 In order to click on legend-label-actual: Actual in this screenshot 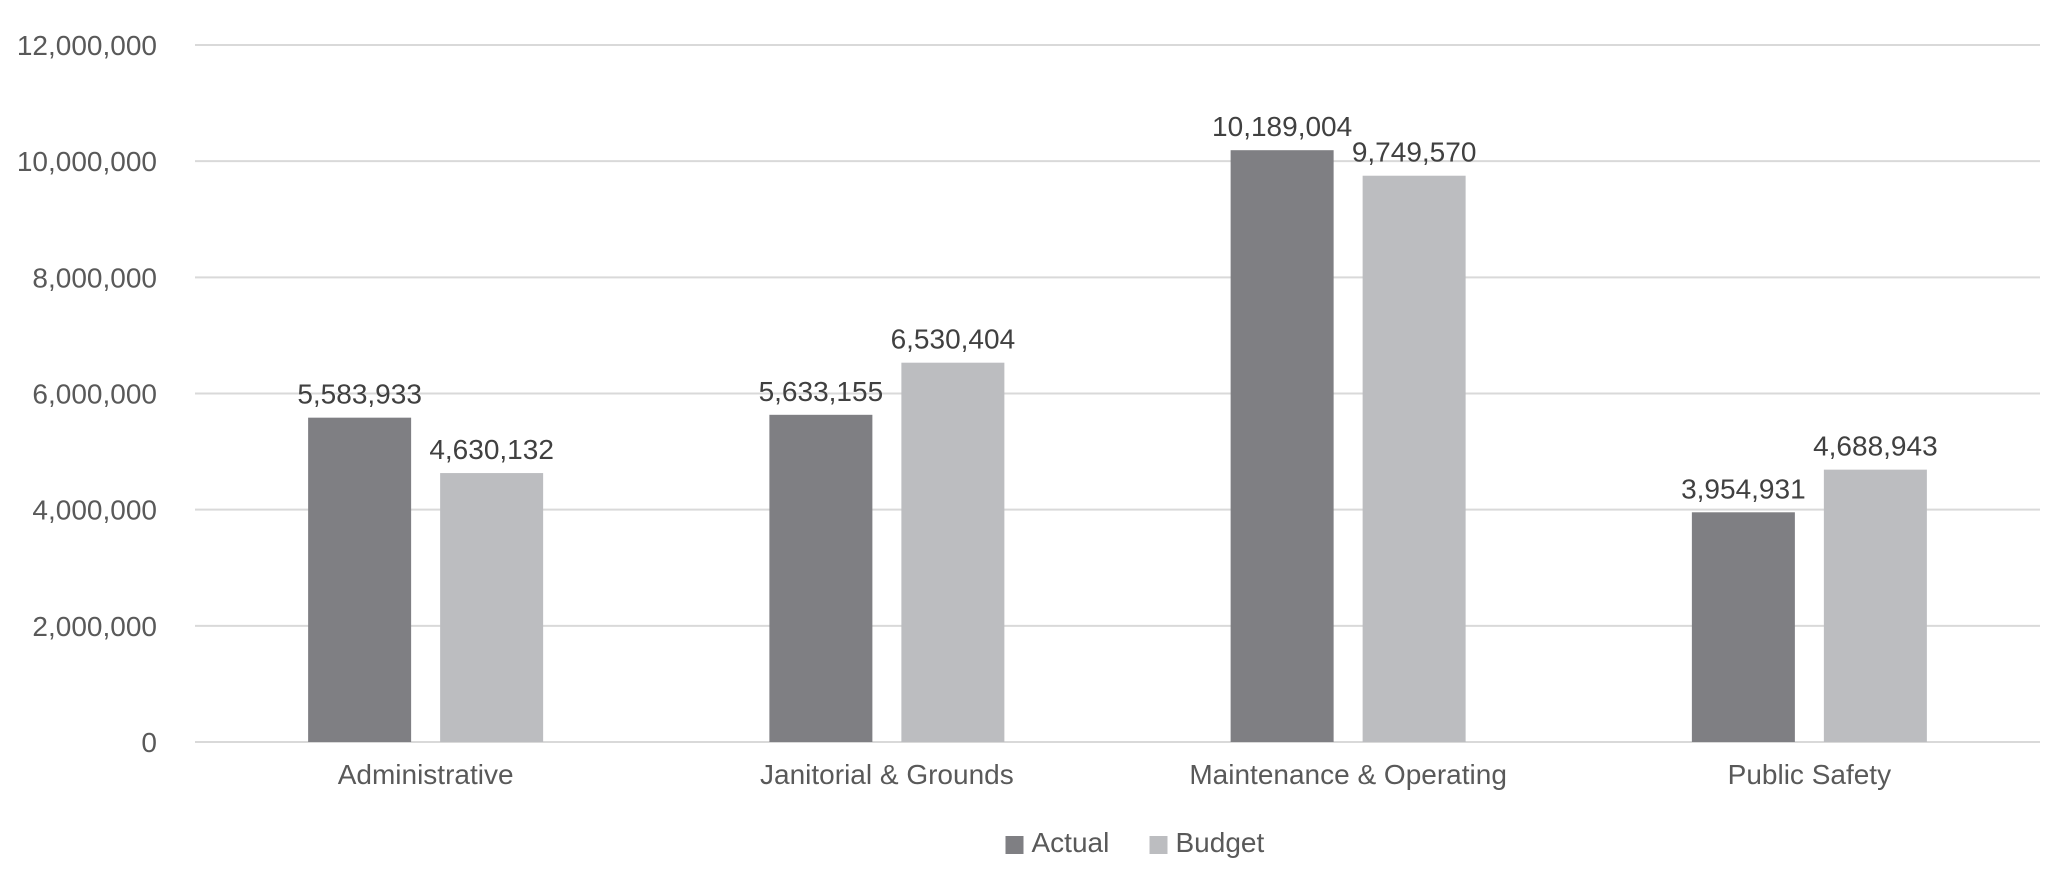, I will do `click(1071, 842)`.